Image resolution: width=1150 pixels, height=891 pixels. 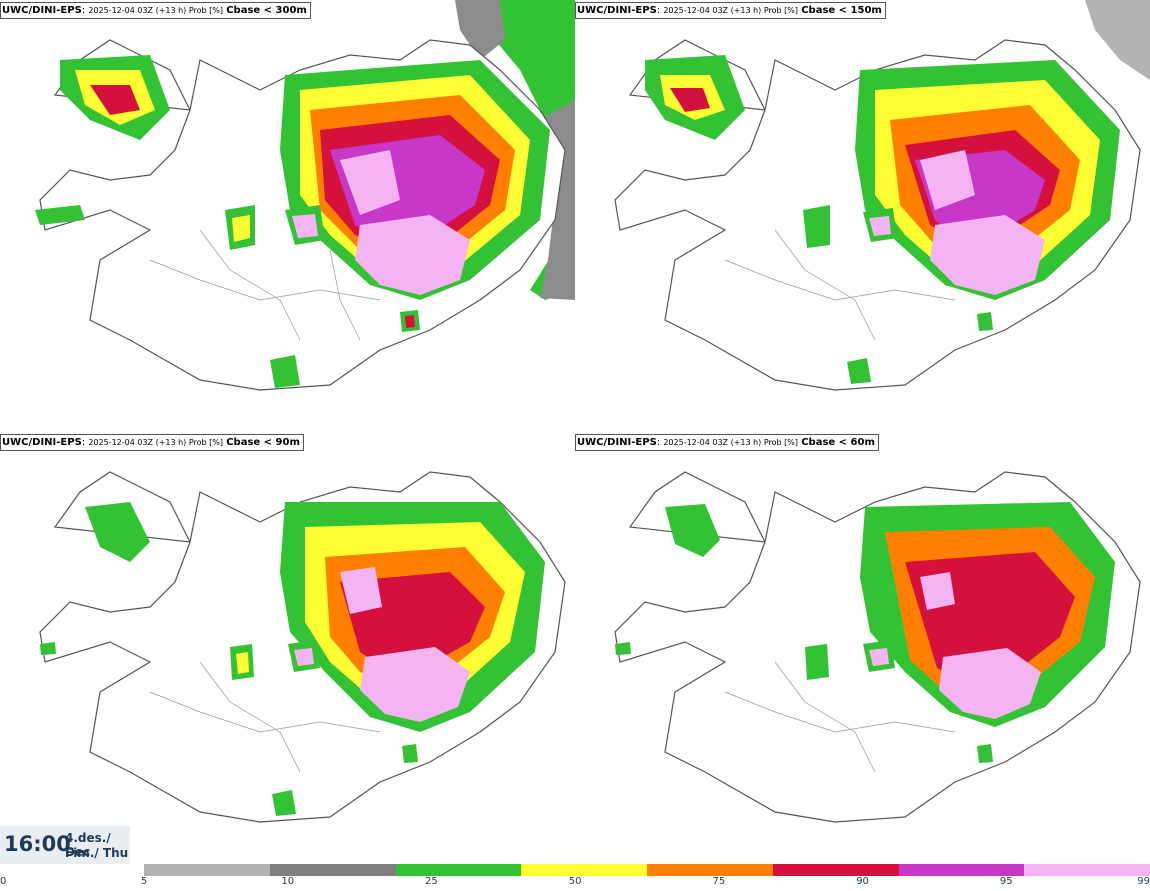 I want to click on parameter-label: Cbase < 90m, so click(x=263, y=442).